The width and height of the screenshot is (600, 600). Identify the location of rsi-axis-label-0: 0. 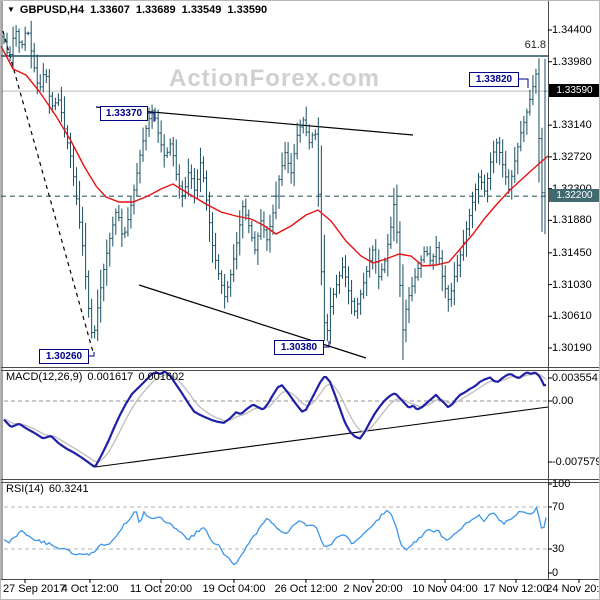
(555, 573).